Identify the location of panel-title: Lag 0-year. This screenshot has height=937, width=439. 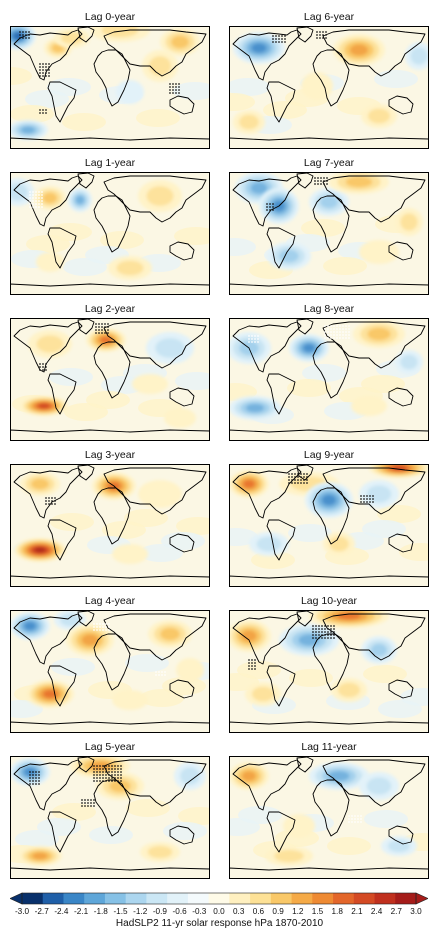
(110, 17).